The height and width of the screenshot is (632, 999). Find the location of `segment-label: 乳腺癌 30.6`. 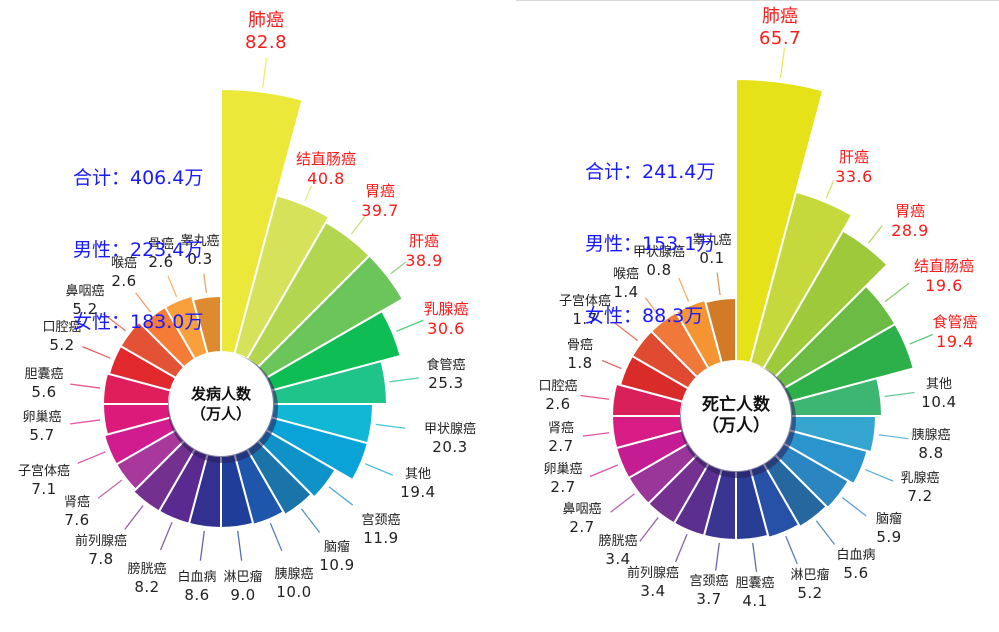

segment-label: 乳腺癌 30.6 is located at coordinates (445, 319).